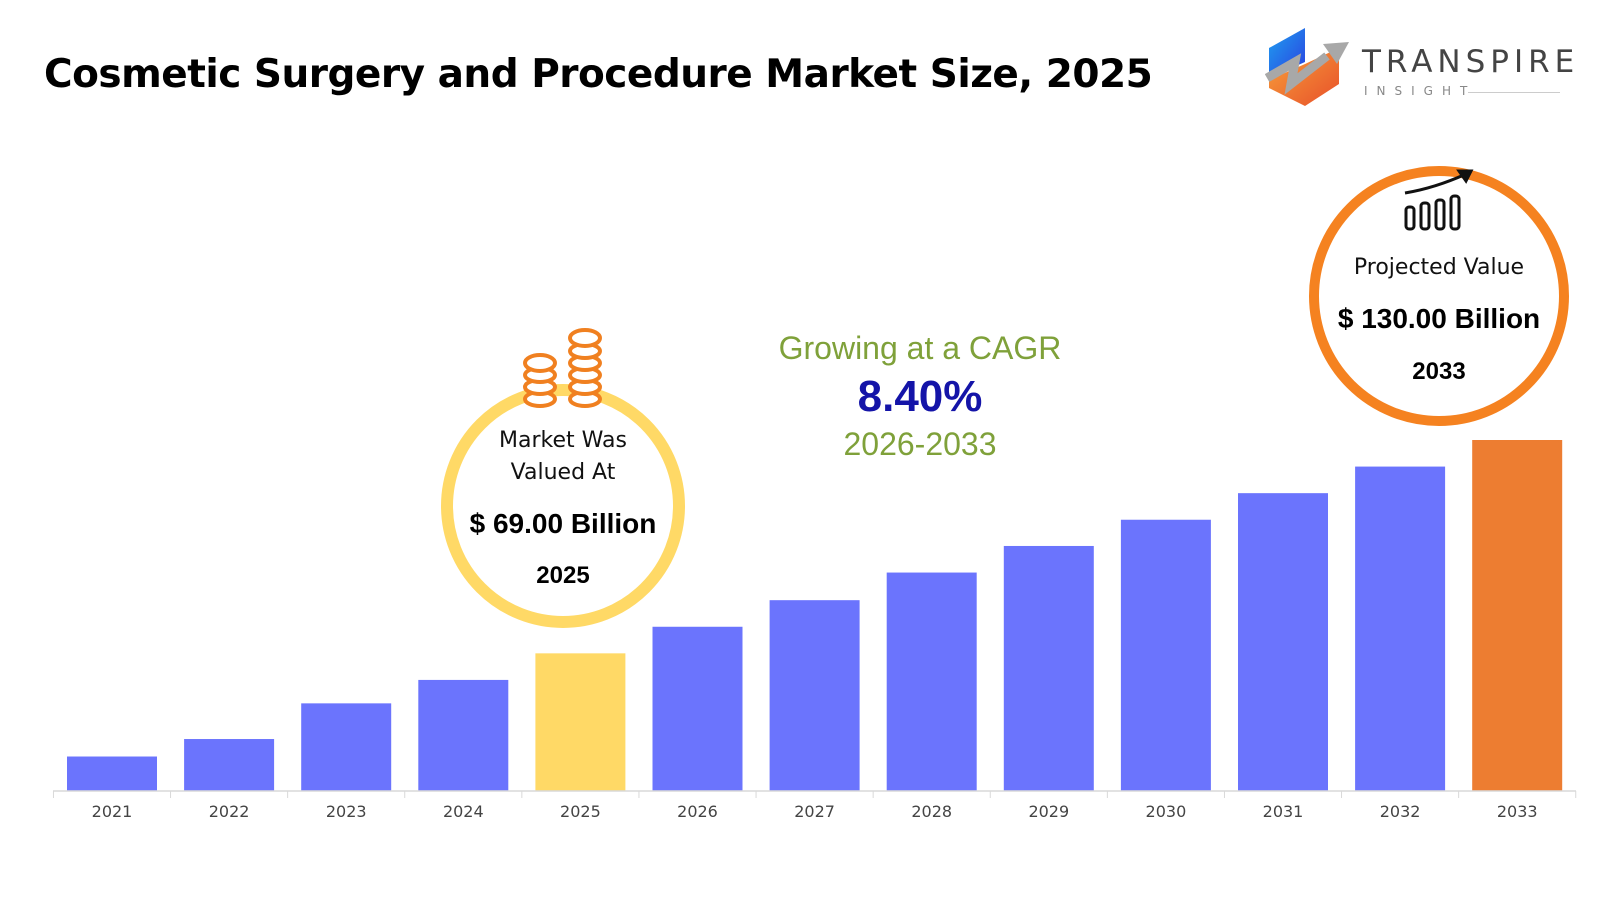 This screenshot has height=900, width=1600. What do you see at coordinates (1517, 811) in the screenshot?
I see `x-tick-label: 2033` at bounding box center [1517, 811].